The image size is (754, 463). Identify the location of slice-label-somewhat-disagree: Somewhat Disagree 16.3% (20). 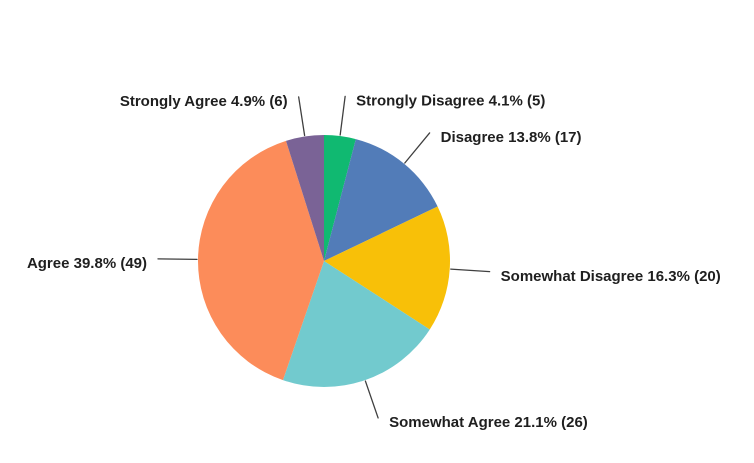
(611, 276).